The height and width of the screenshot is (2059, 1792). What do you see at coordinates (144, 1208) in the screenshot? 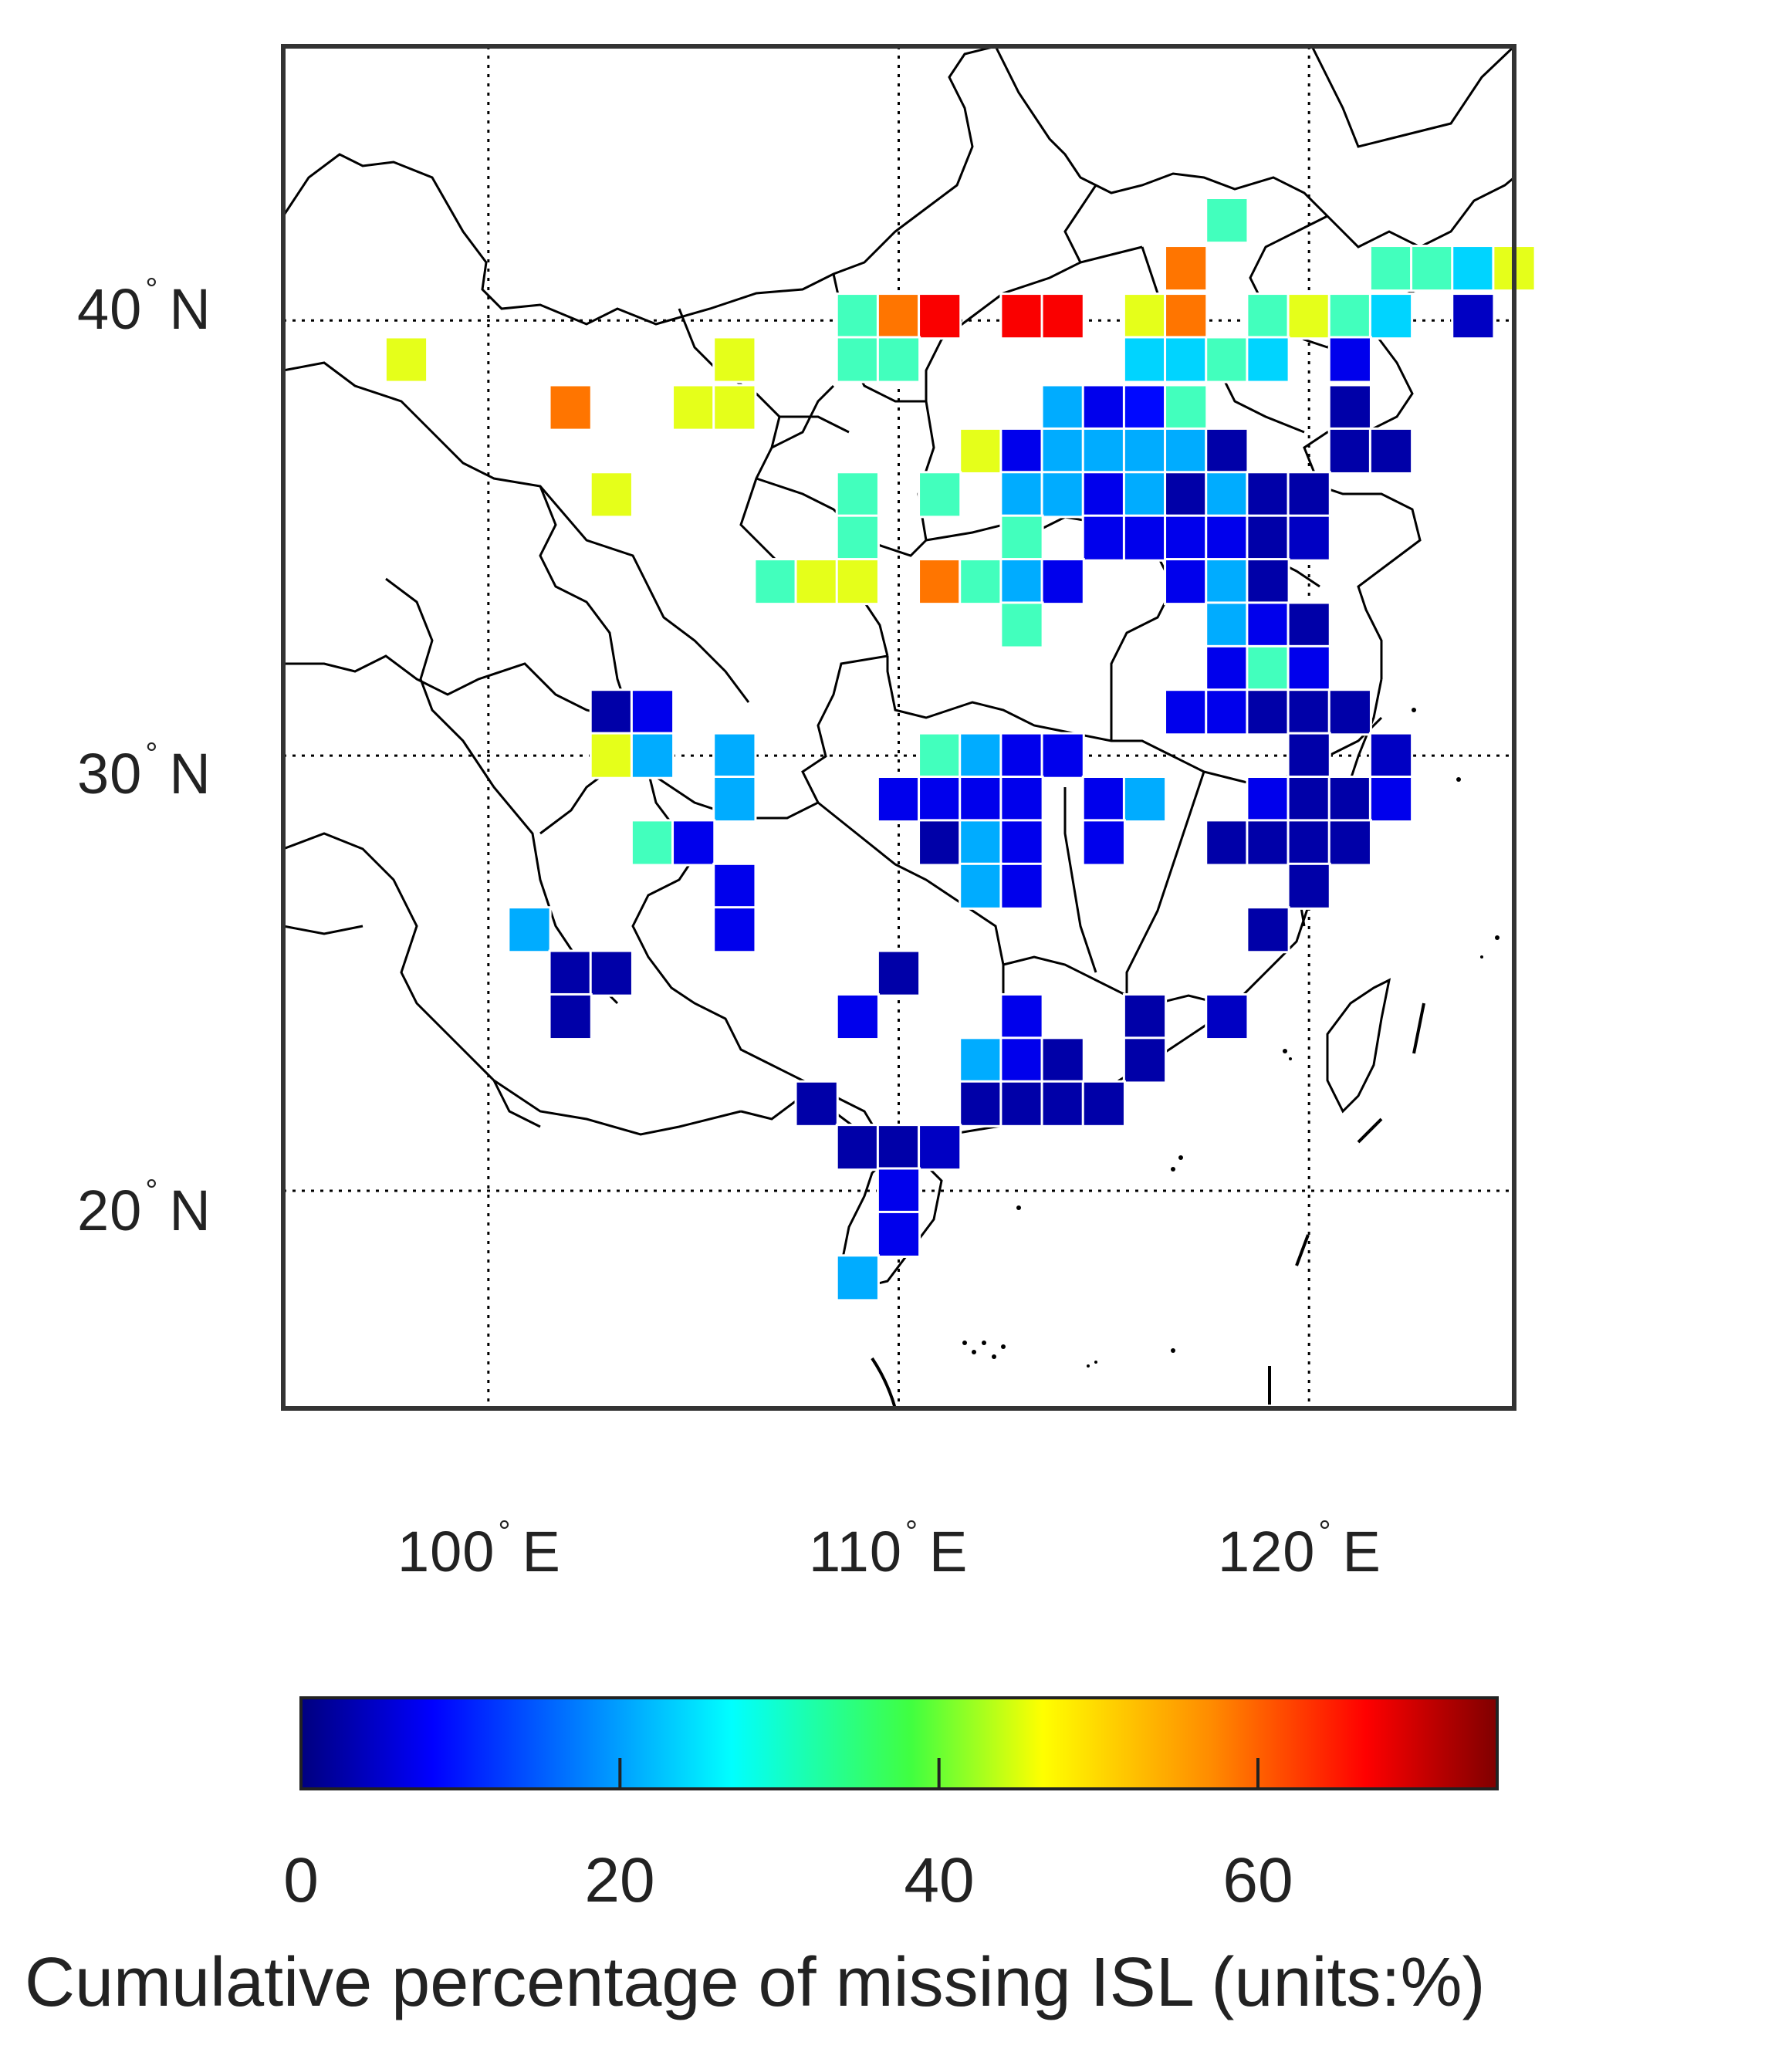
I see `lat-label-20: 20 ° N` at bounding box center [144, 1208].